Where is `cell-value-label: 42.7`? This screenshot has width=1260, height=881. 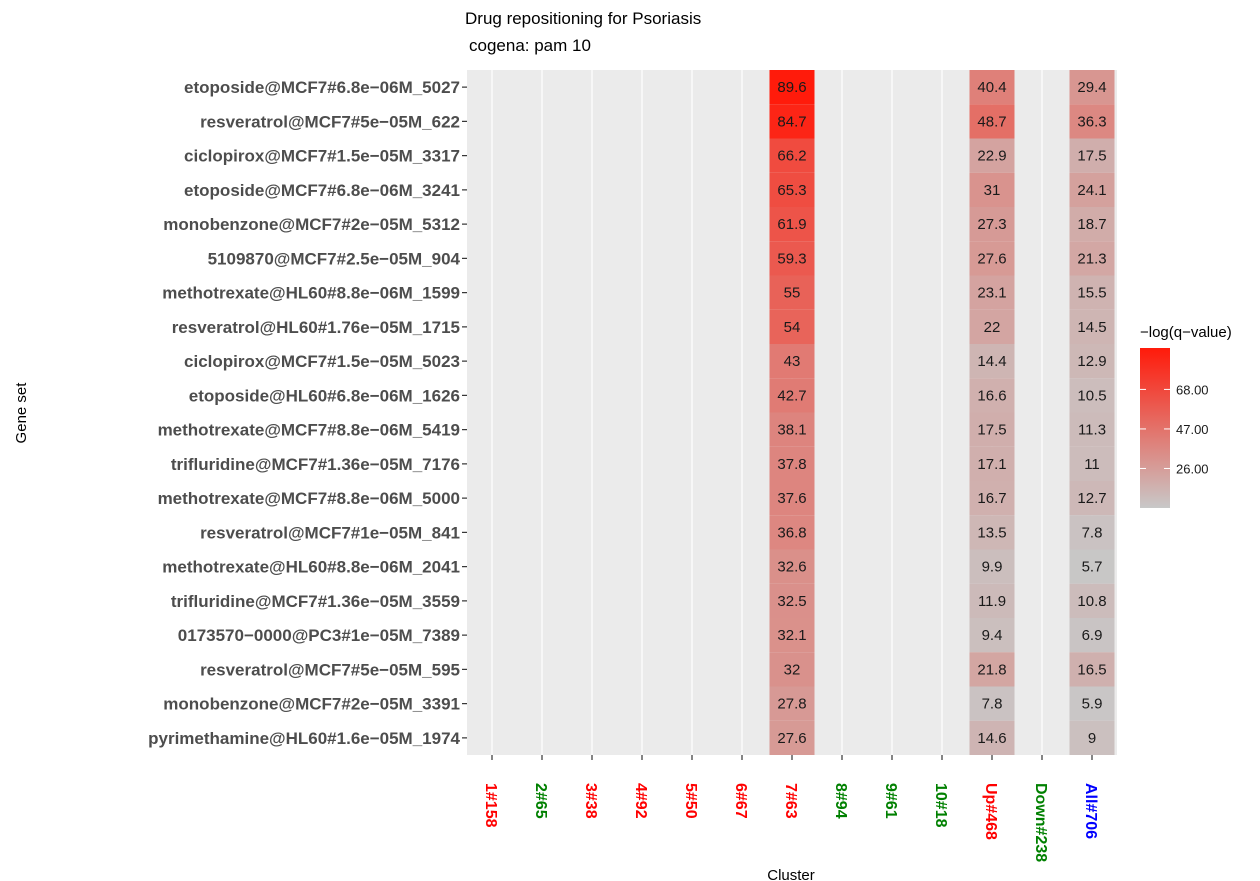
cell-value-label: 42.7 is located at coordinates (791, 395).